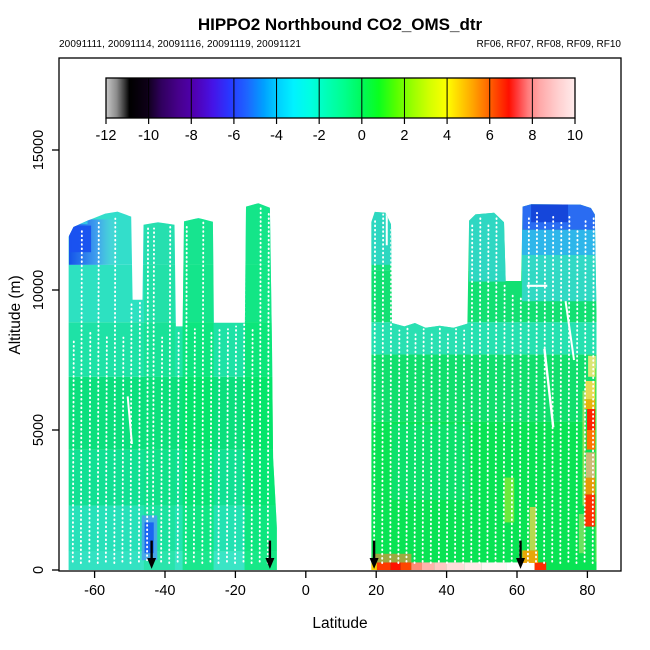 This screenshot has width=650, height=650. Describe the element at coordinates (559, 242) in the screenshot. I see `north-mass-cyanblue` at that location.